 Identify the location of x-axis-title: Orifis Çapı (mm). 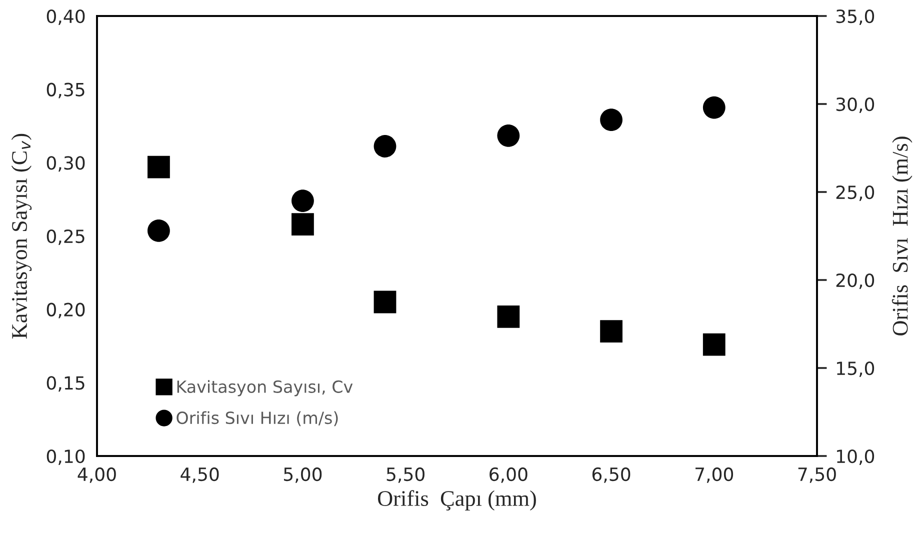
(457, 500).